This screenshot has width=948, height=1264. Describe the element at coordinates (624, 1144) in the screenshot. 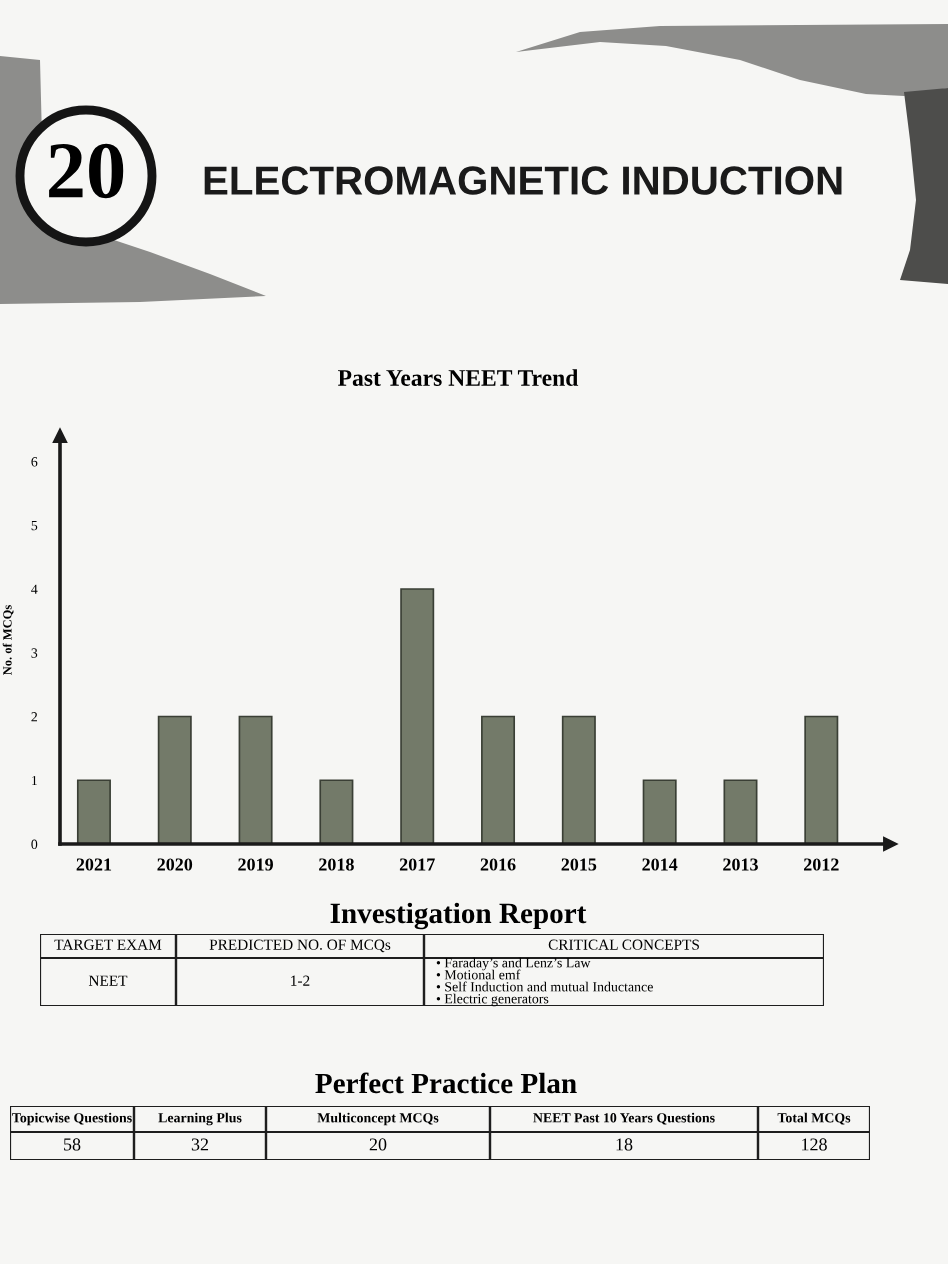

I see `data-label: 18` at that location.